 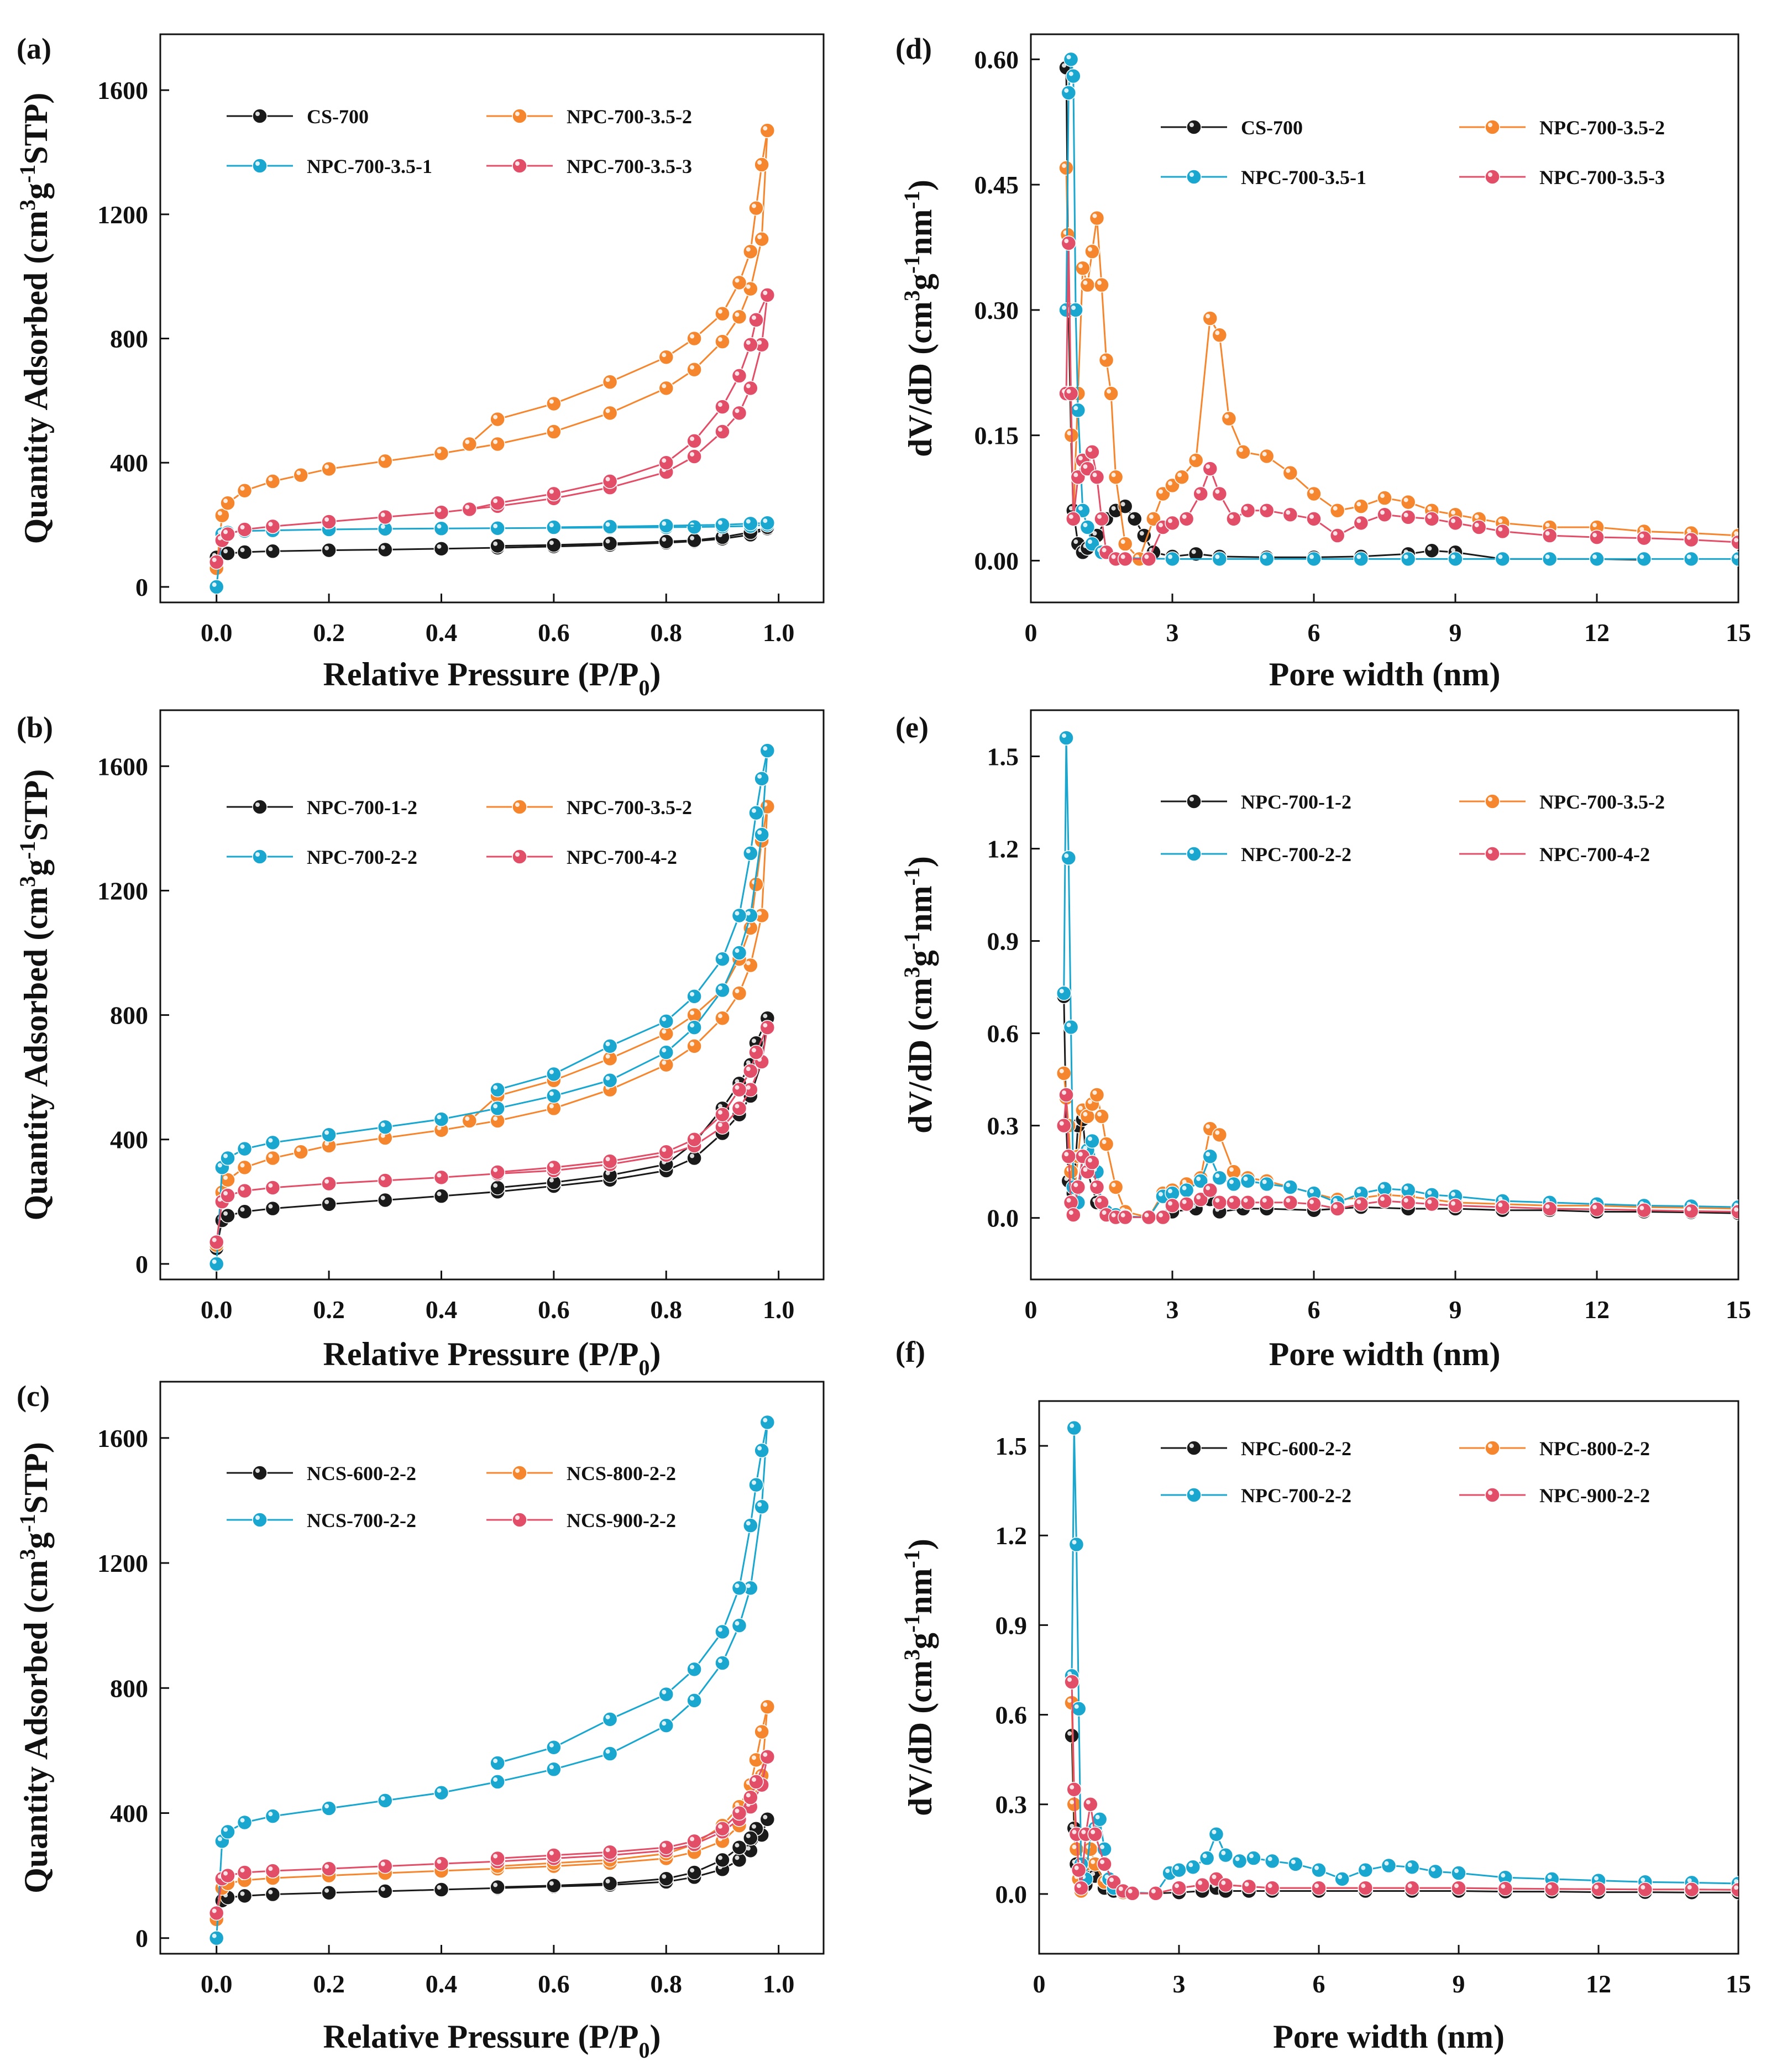 What do you see at coordinates (1493, 177) in the screenshot?
I see `legend-marker` at bounding box center [1493, 177].